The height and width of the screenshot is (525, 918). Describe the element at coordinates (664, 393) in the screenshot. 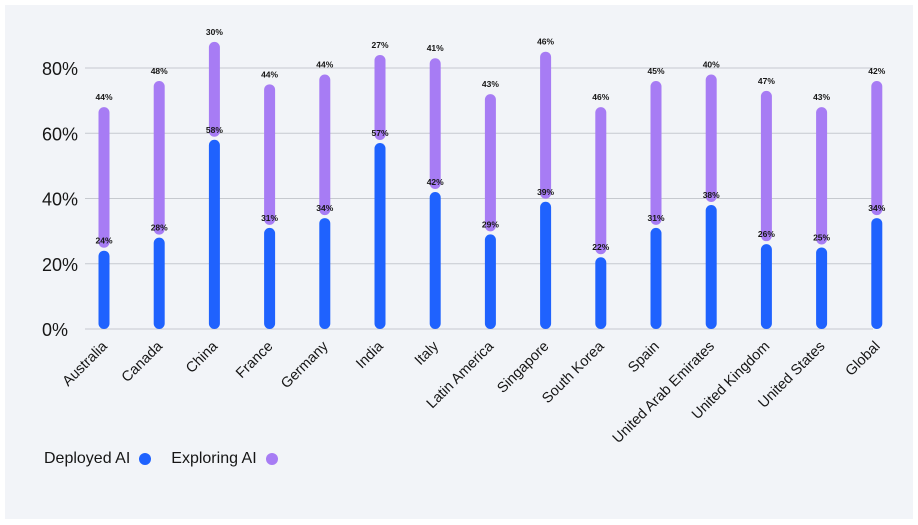

I see `x-tick-label: United Arab Emirates` at that location.